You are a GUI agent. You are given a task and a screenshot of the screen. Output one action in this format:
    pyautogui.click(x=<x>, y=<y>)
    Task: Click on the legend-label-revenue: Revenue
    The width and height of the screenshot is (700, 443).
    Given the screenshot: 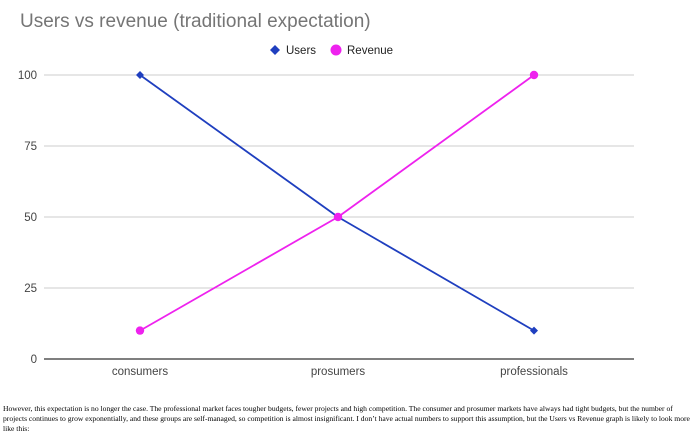 What is the action you would take?
    pyautogui.click(x=370, y=51)
    